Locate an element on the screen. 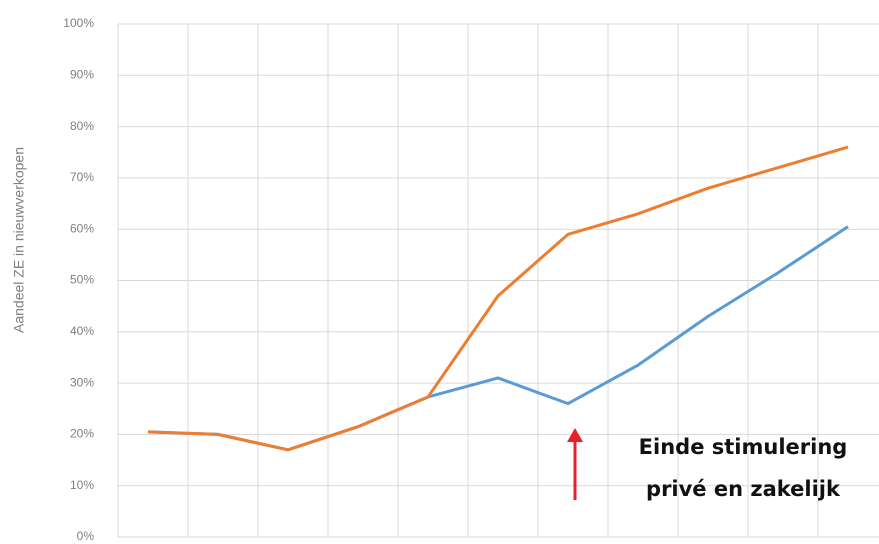 This screenshot has height=544, width=879. y-axis-label: Aandeel ZE in nieuwverkopen is located at coordinates (19, 240).